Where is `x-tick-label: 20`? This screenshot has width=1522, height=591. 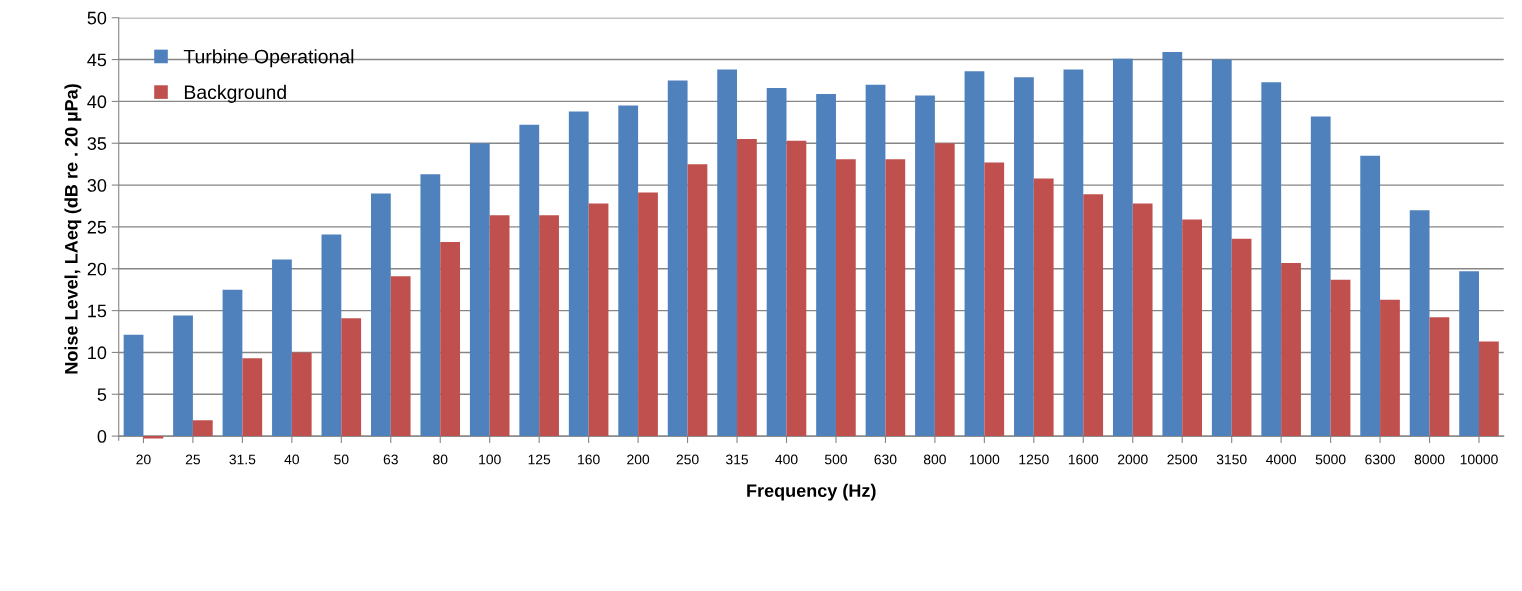 x-tick-label: 20 is located at coordinates (143, 459).